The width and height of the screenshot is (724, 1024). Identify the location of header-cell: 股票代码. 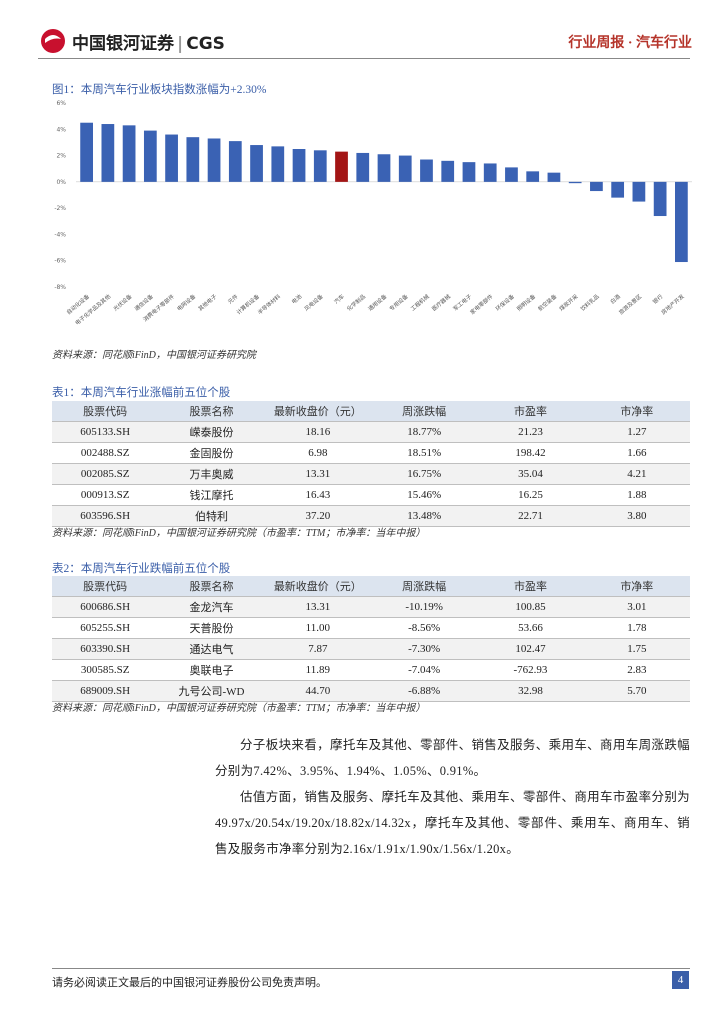
(105, 586).